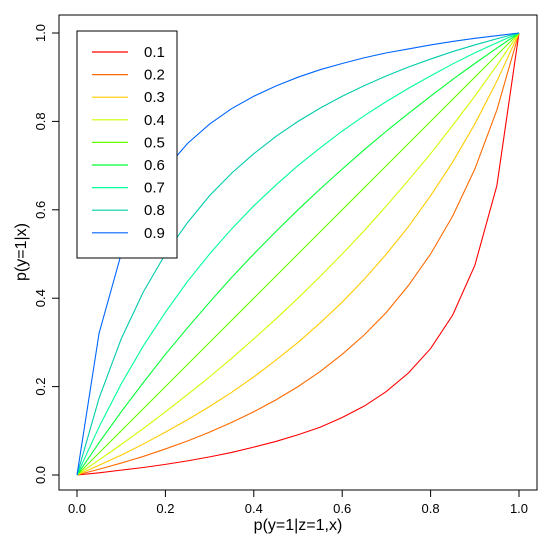 This screenshot has height=549, width=550. I want to click on y-tick-label: 1.0, so click(40, 33).